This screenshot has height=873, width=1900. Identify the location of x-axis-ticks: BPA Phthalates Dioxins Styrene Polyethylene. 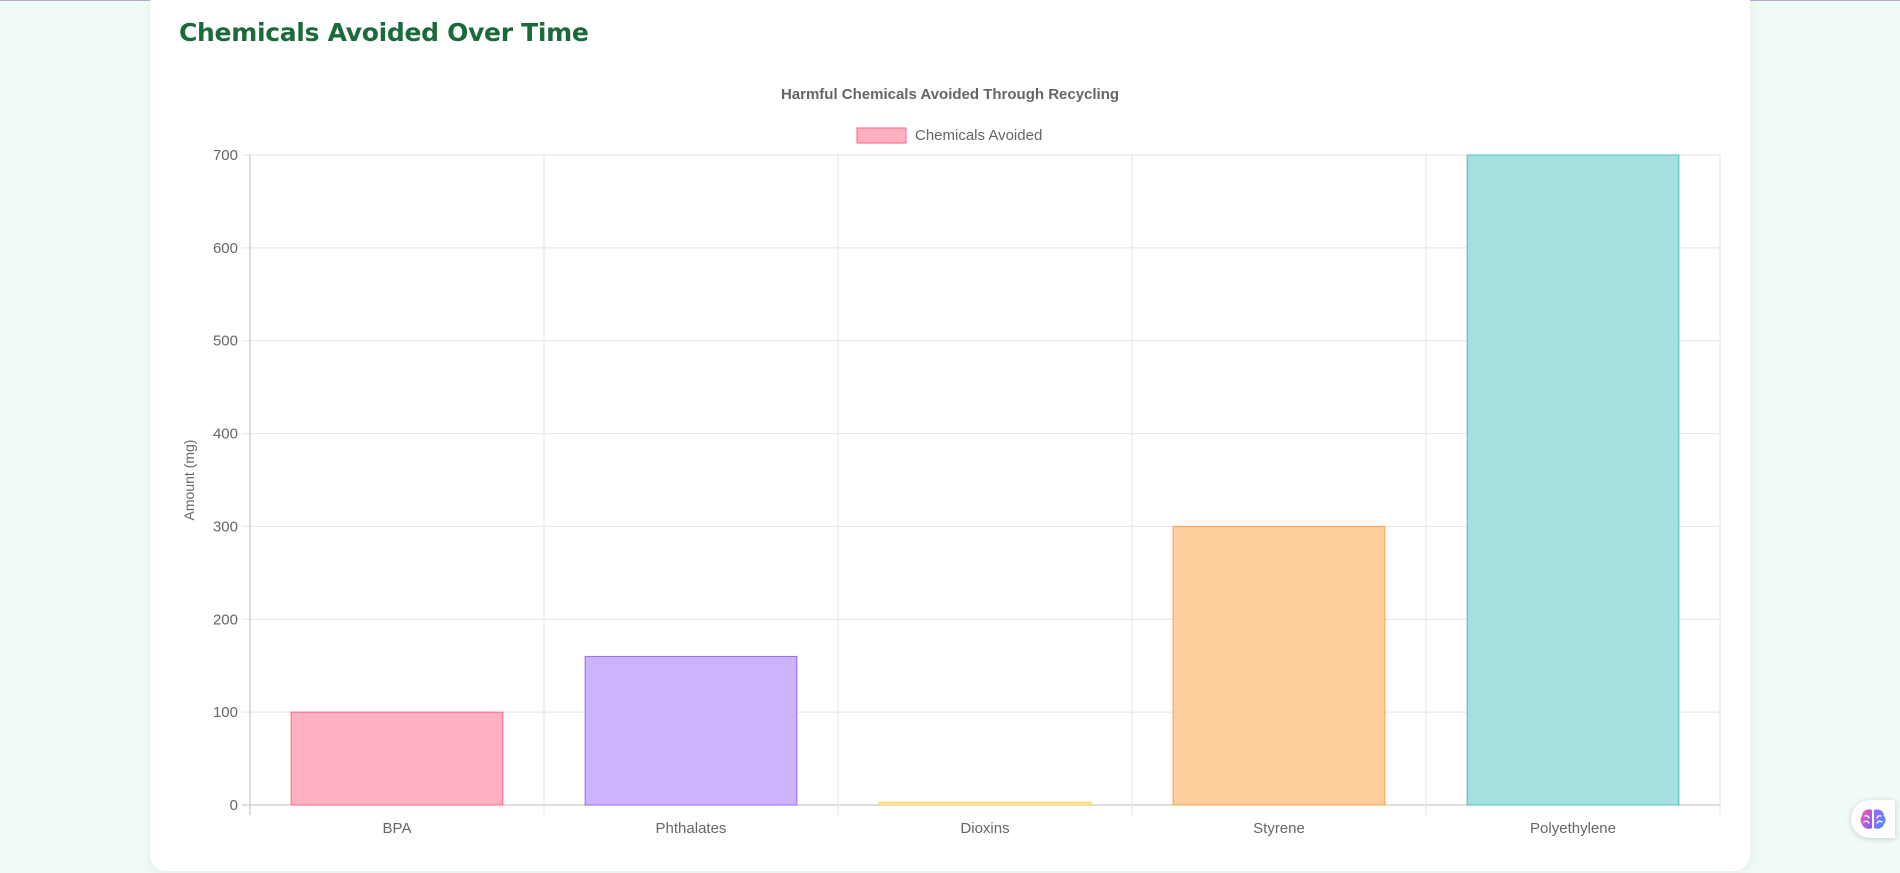
(999, 828).